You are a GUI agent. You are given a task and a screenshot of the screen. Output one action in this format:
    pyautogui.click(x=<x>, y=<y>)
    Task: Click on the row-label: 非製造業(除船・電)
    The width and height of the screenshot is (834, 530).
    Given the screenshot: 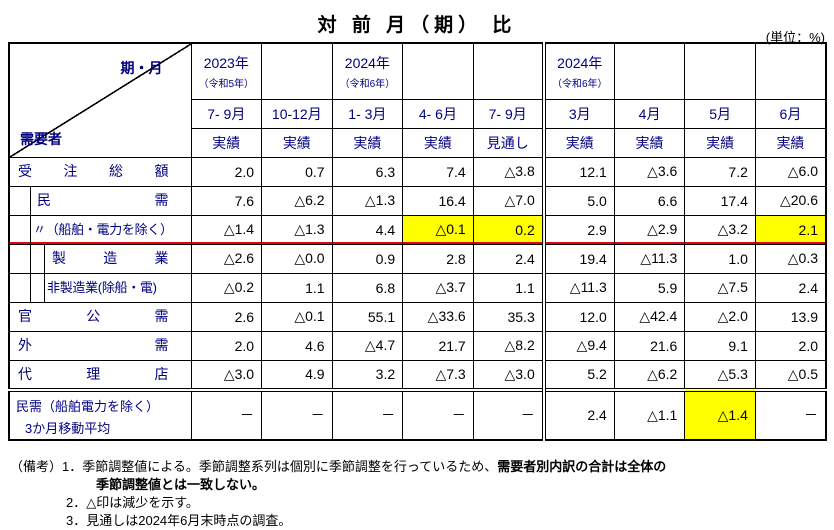 What is the action you would take?
    pyautogui.click(x=100, y=287)
    